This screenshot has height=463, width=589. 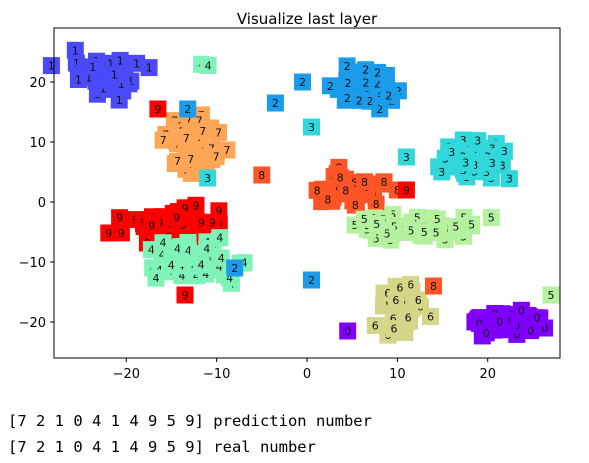 What do you see at coordinates (220, 238) in the screenshot?
I see `data-point: 4` at bounding box center [220, 238].